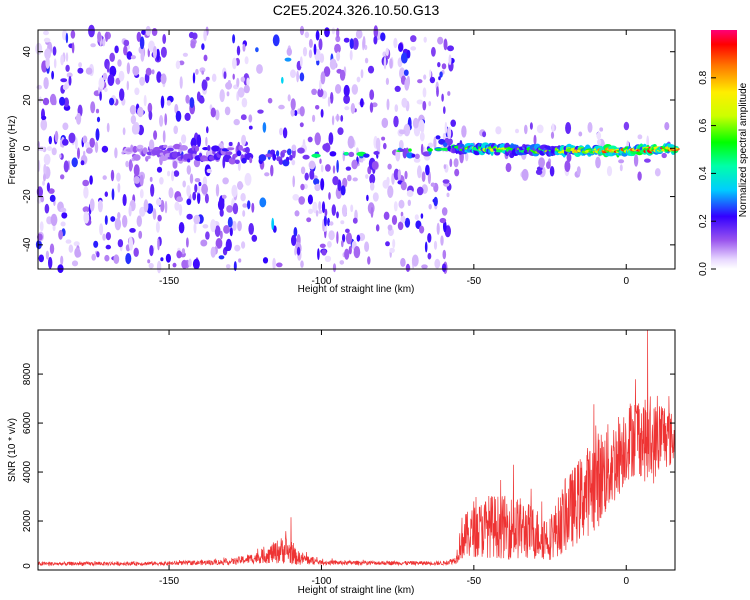 The height and width of the screenshot is (600, 750). What do you see at coordinates (703, 125) in the screenshot?
I see `colorbar-tick-label: 0.6` at bounding box center [703, 125].